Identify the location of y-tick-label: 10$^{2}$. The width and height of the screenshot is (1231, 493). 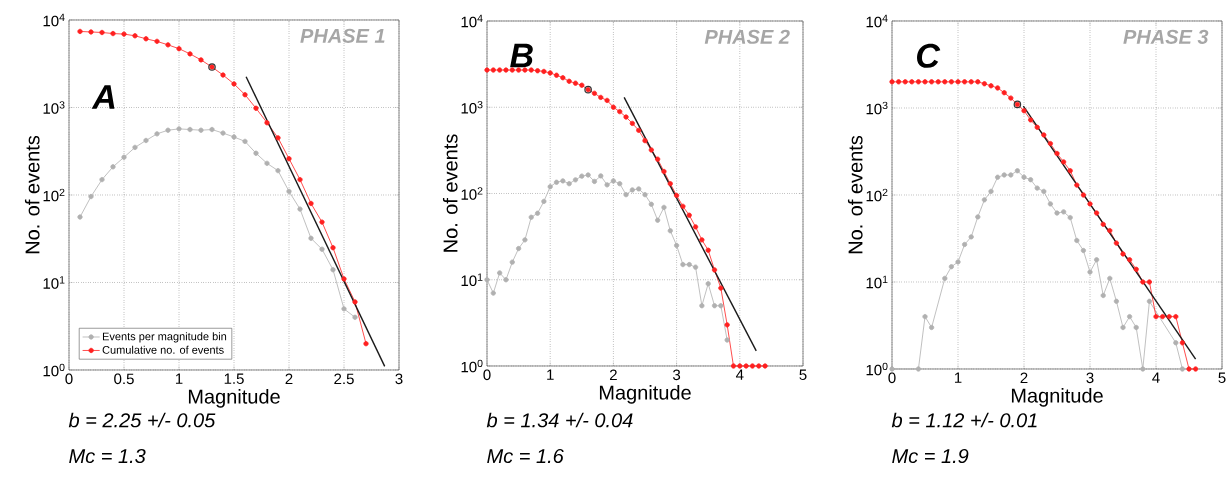
(472, 193).